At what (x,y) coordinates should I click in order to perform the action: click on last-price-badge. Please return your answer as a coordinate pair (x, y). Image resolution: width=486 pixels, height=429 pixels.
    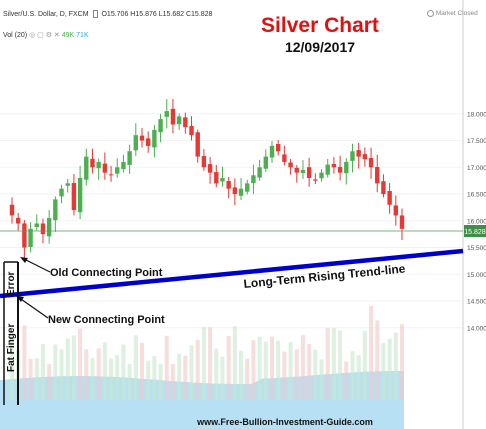
    Looking at the image, I should click on (475, 231).